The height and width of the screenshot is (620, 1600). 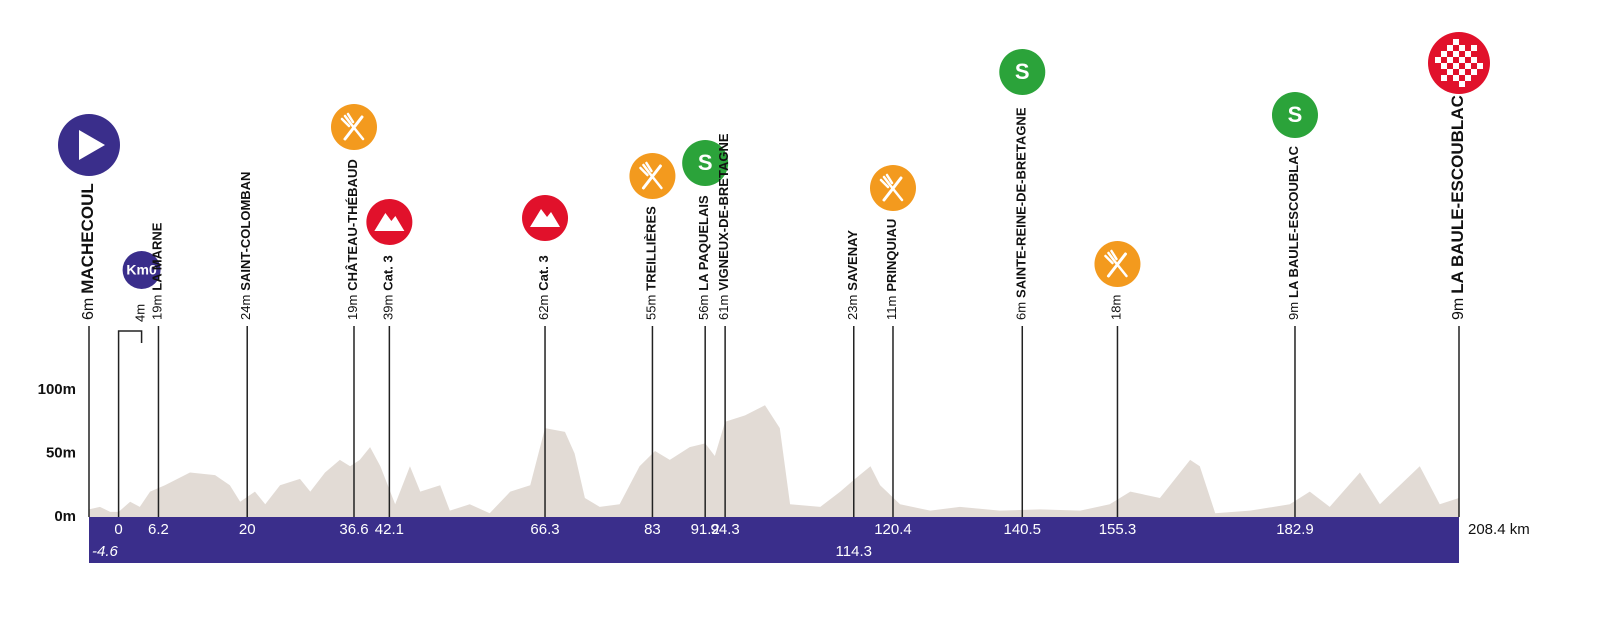 I want to click on altitude-label: 24m, so click(x=246, y=307).